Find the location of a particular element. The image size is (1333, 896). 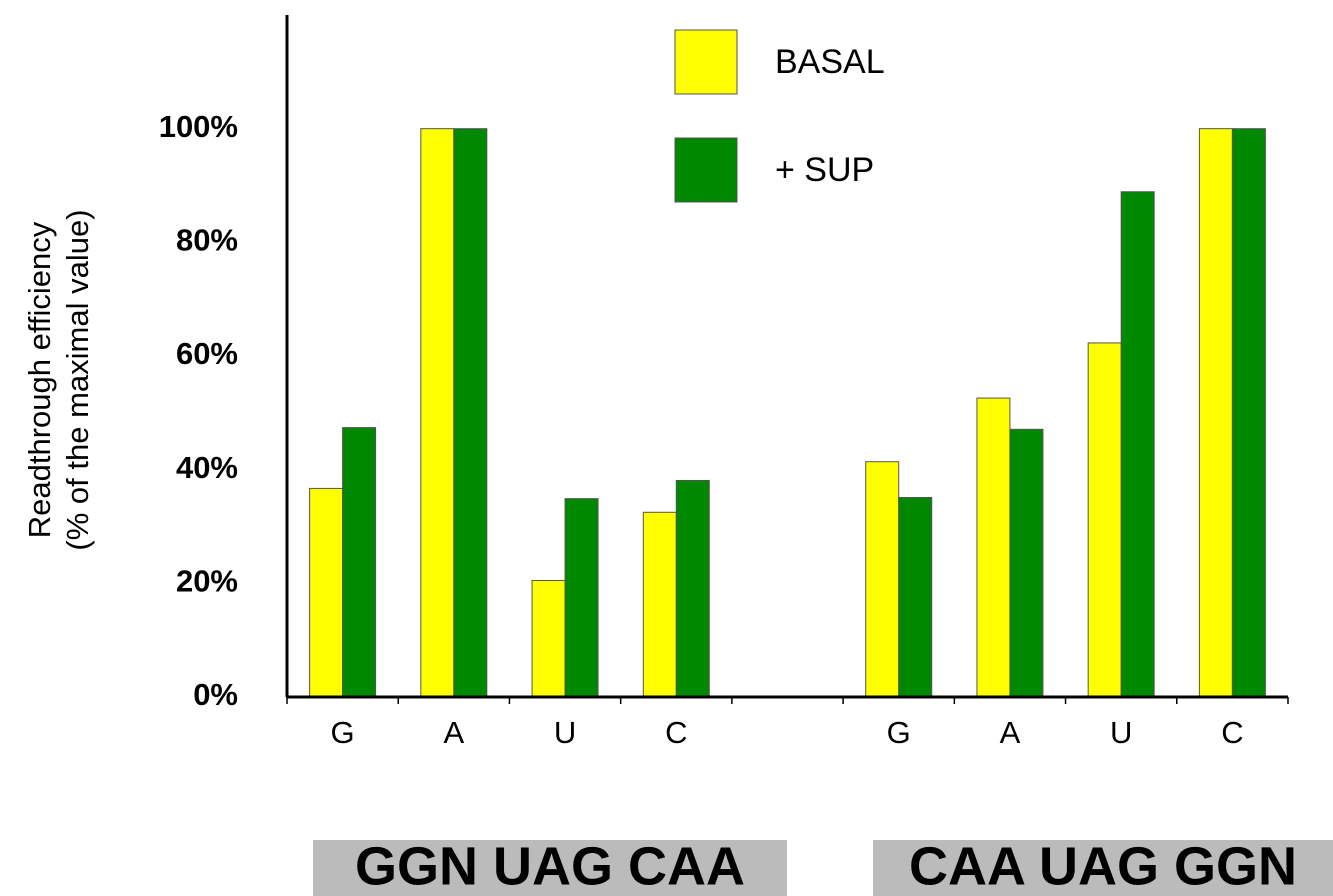

group-label: CAA UAG GGN is located at coordinates (1103, 866).